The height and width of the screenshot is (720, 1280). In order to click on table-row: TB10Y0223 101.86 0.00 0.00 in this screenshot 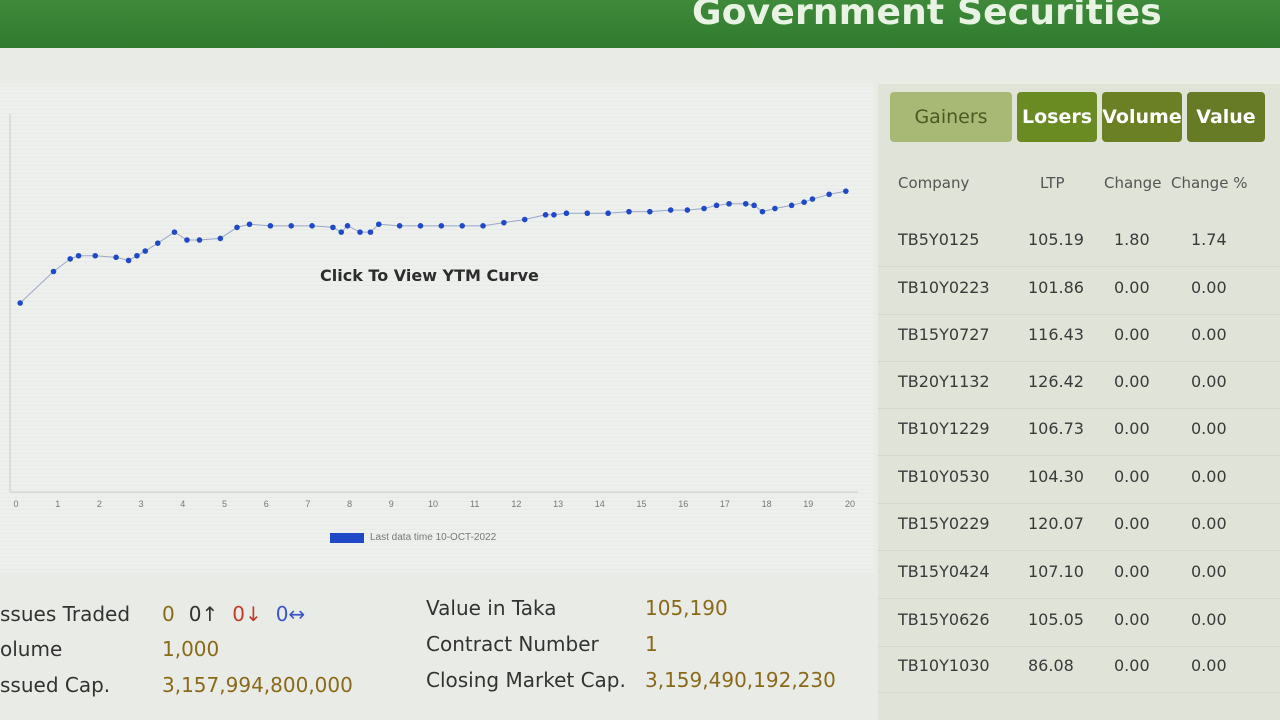, I will do `click(1079, 291)`.